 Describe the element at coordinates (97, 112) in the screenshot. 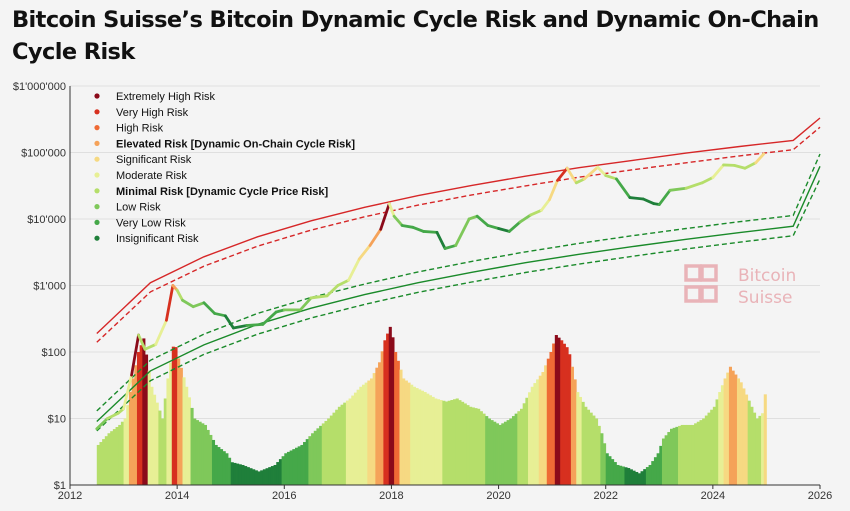

I see `legend-swatch` at that location.